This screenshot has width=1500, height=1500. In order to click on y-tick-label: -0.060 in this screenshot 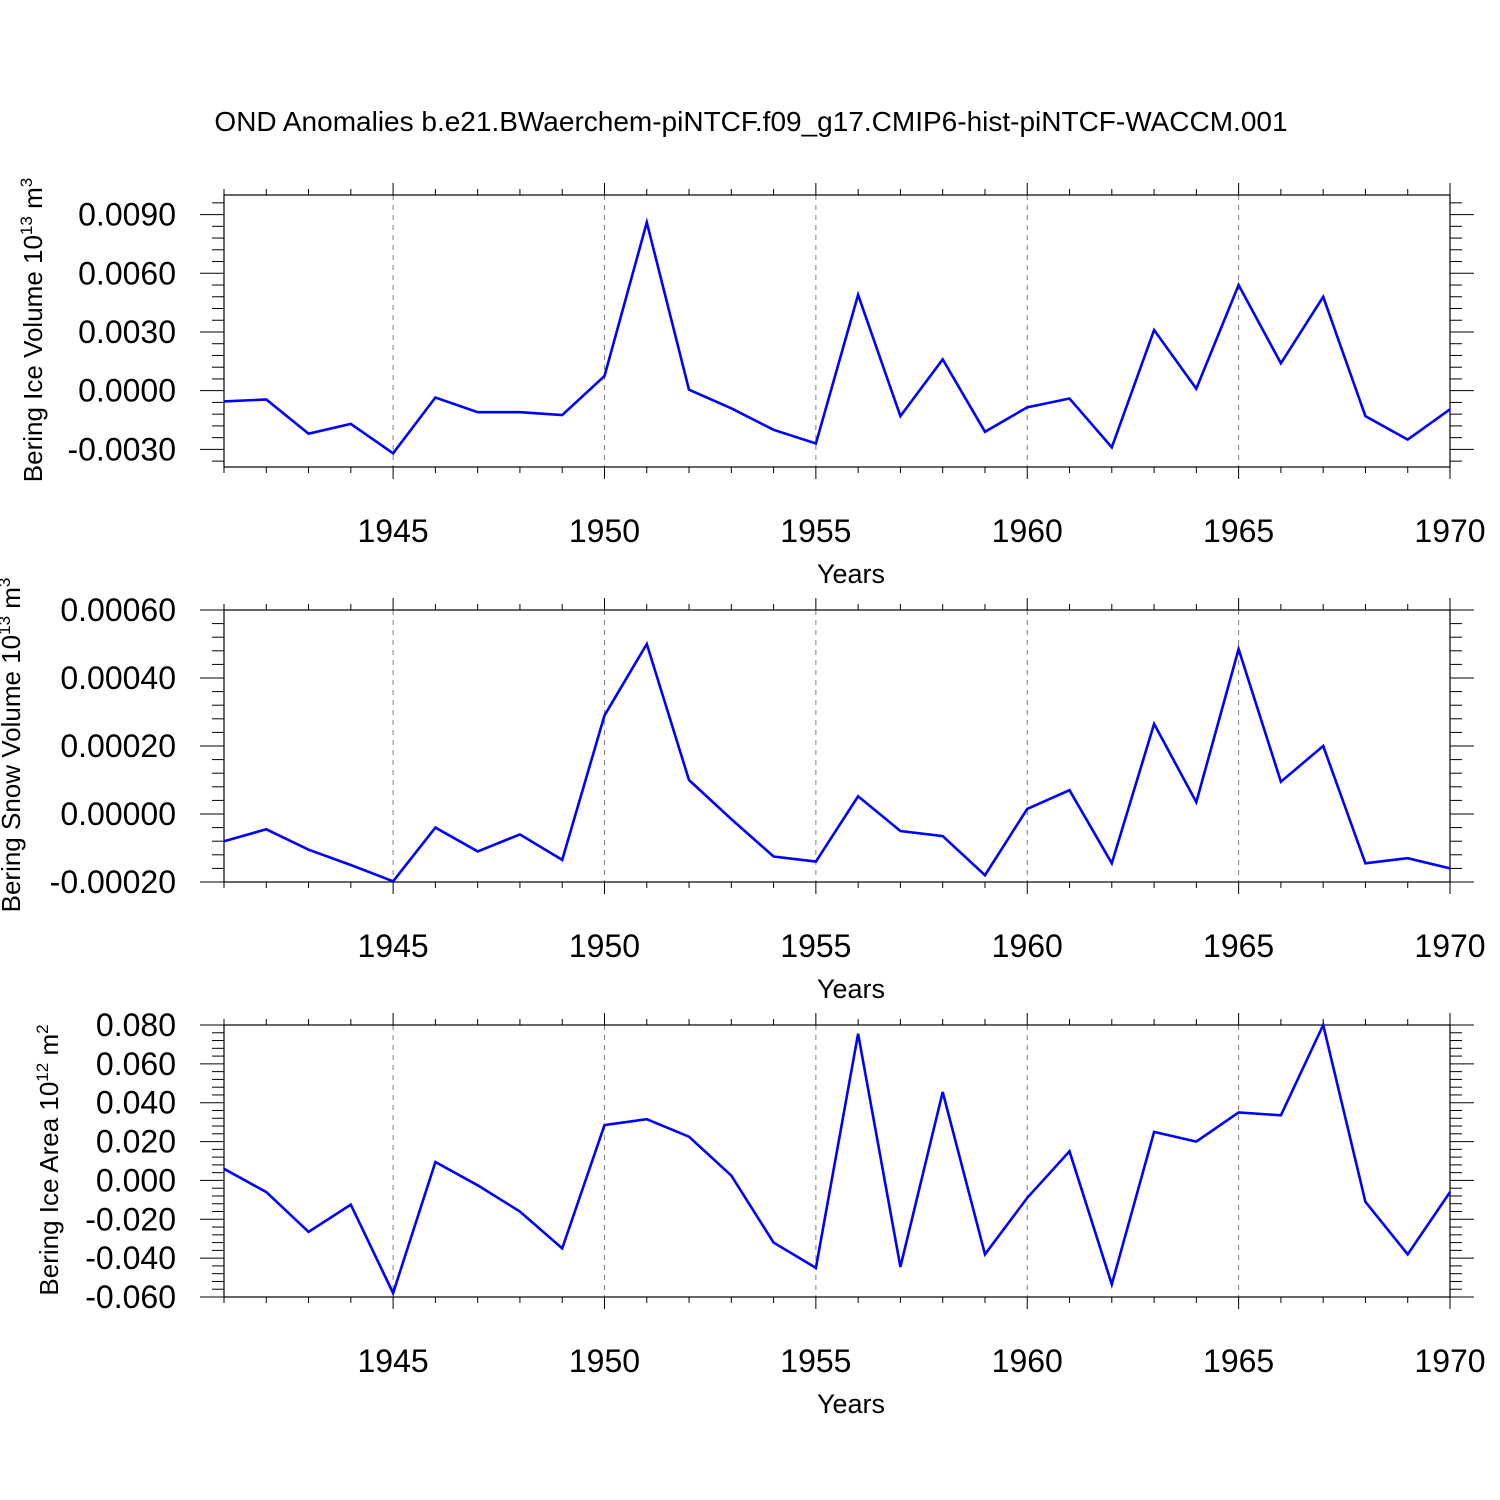, I will do `click(130, 1297)`.